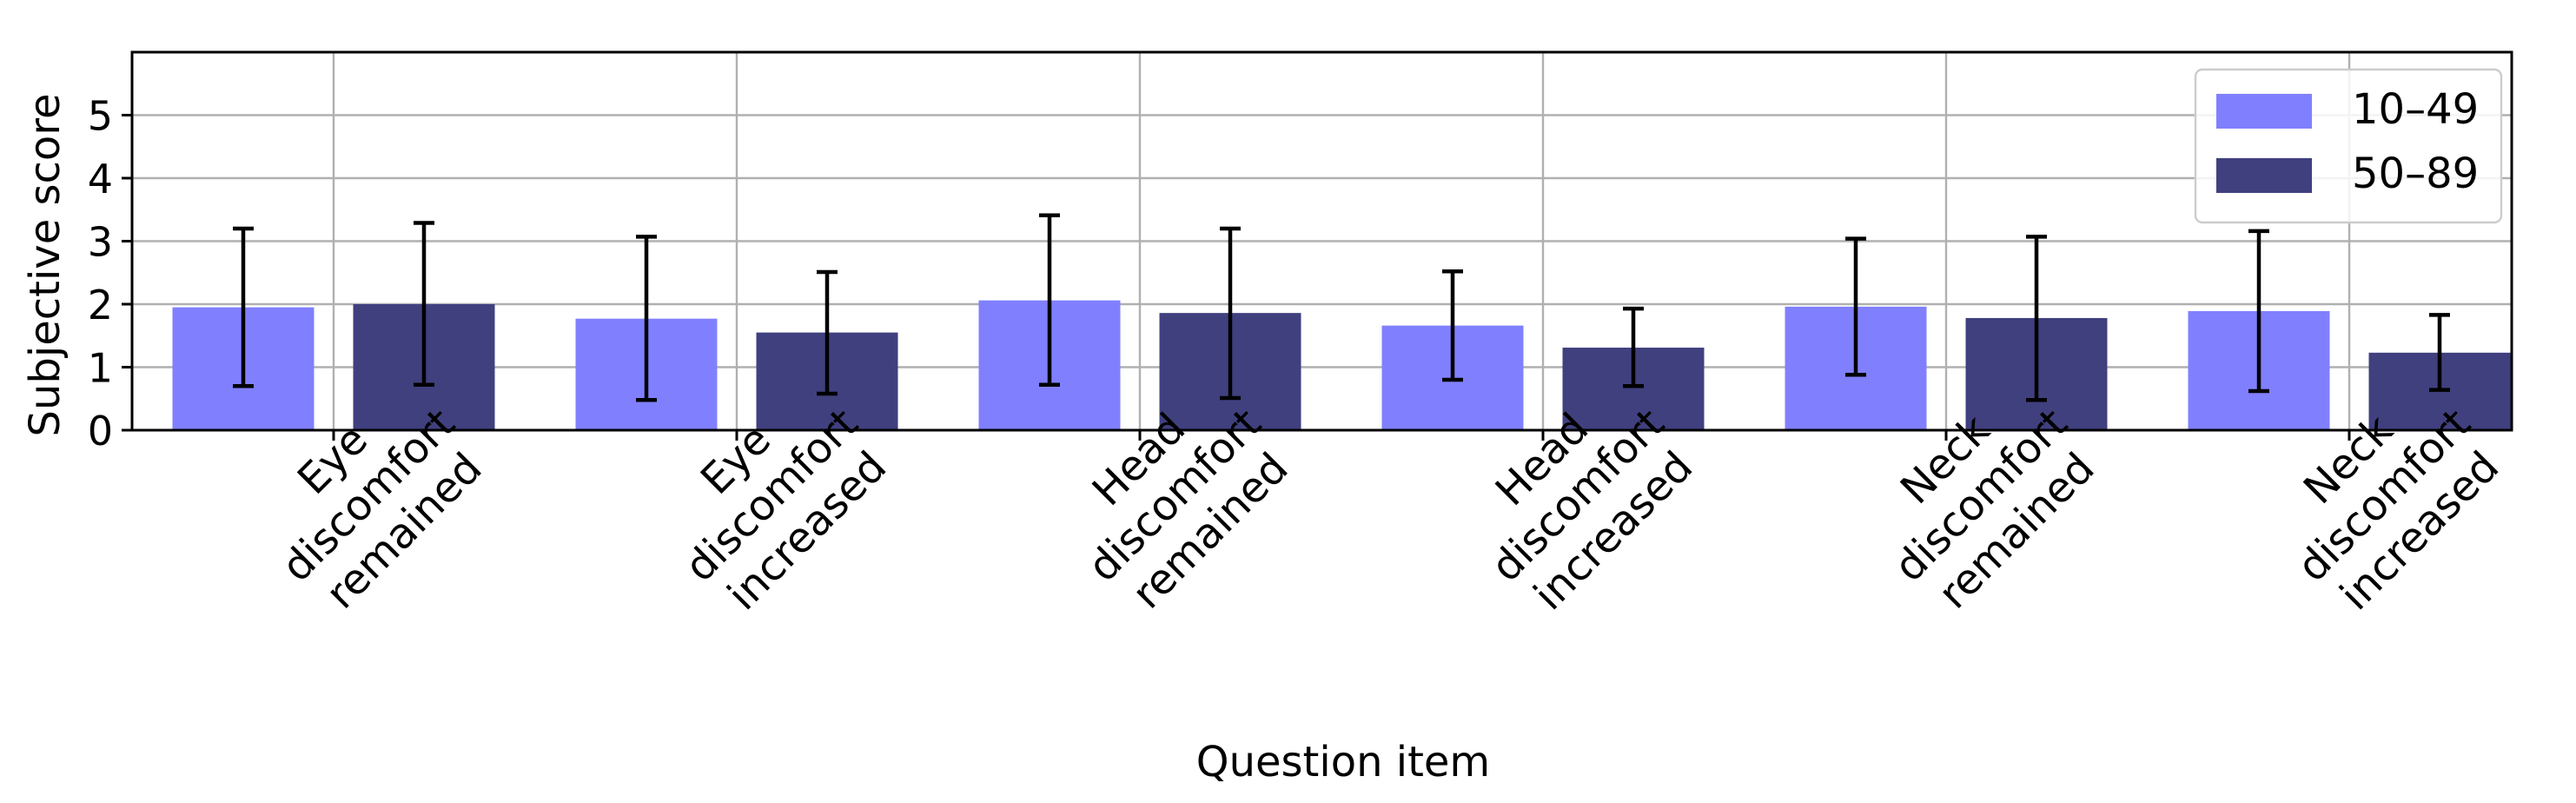  What do you see at coordinates (100, 179) in the screenshot?
I see `y-tick-label: 4` at bounding box center [100, 179].